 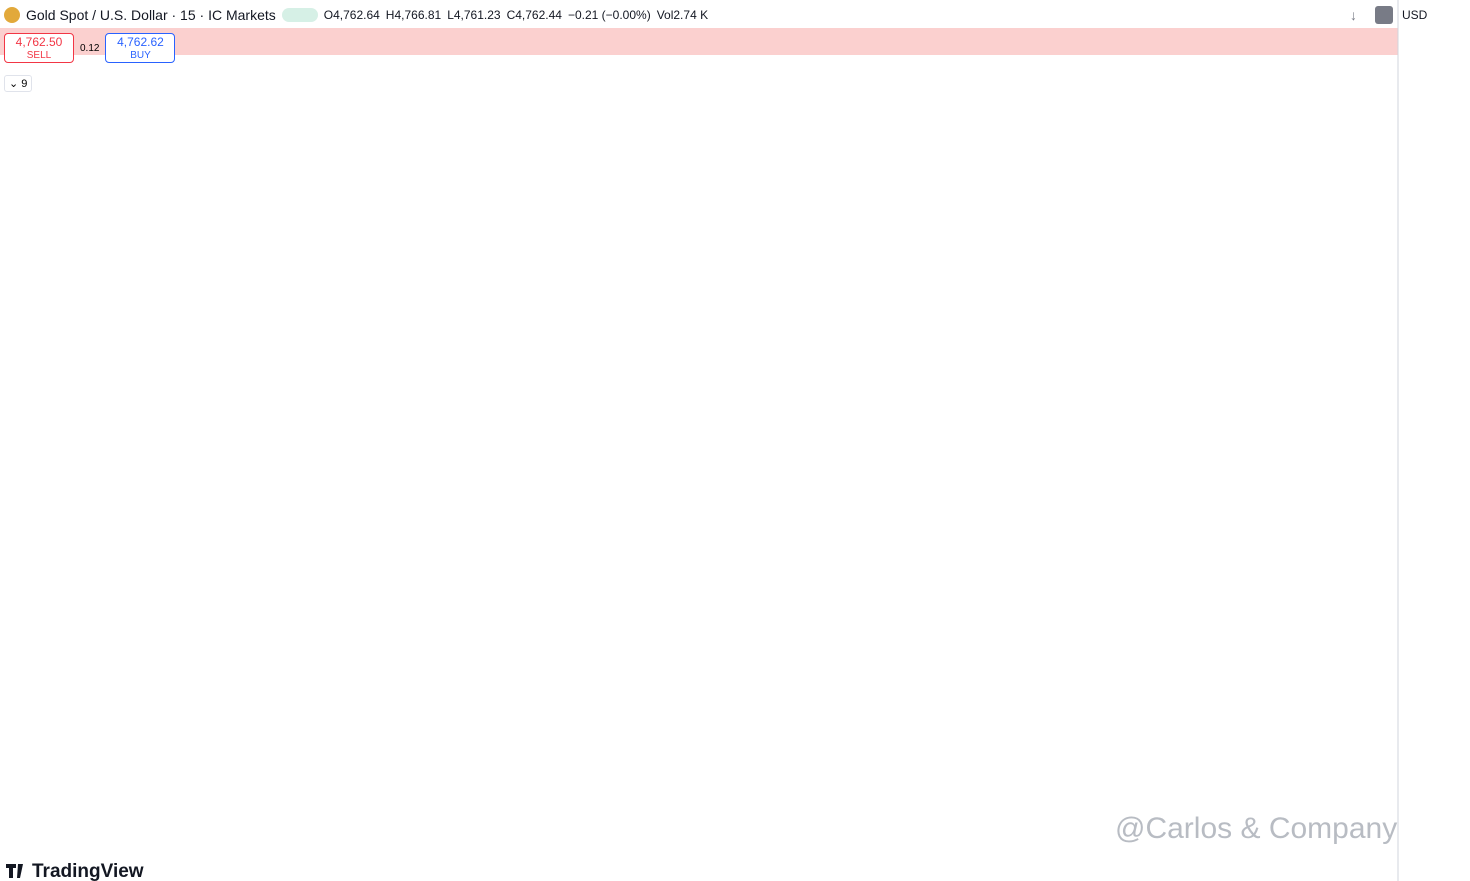 What do you see at coordinates (1434, 440) in the screenshot?
I see `price-axis` at bounding box center [1434, 440].